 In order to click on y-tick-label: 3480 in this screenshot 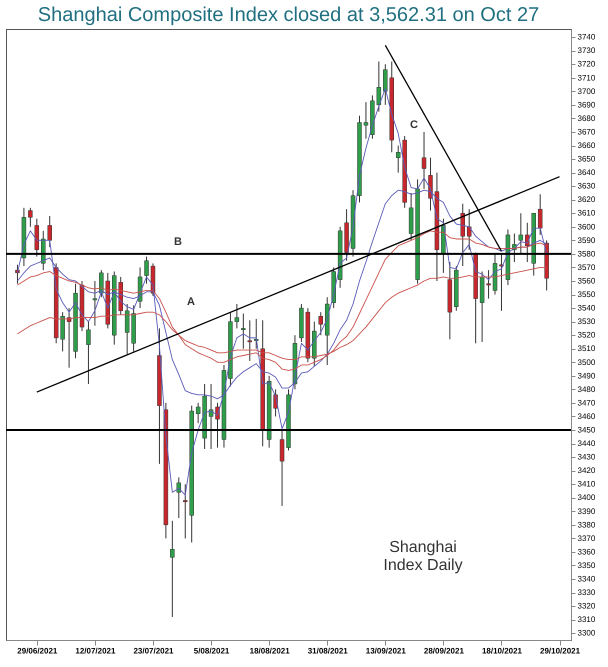, I will do `click(587, 389)`.